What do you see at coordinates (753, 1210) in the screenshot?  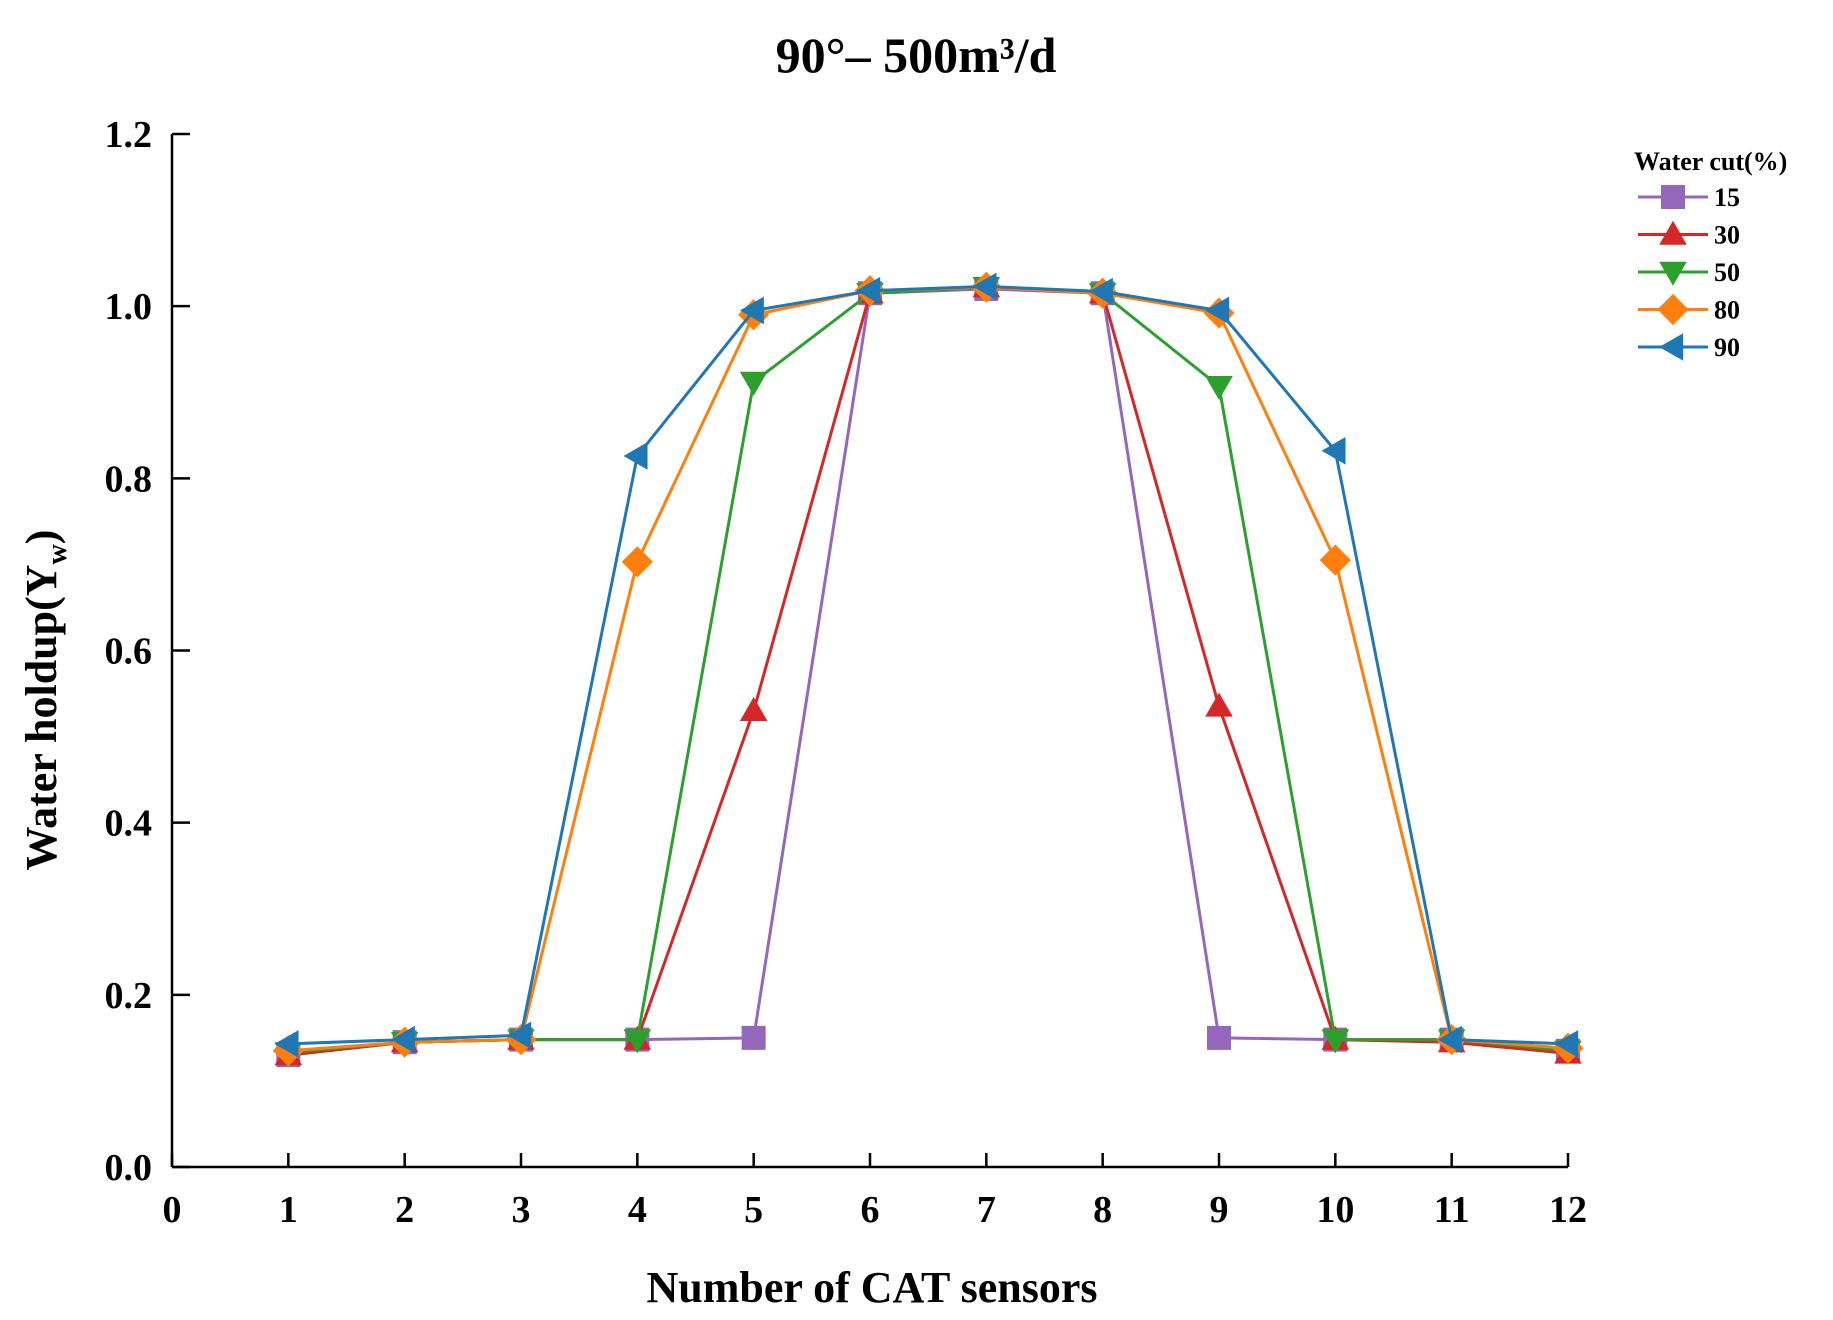 I see `x-tick-label: 5` at bounding box center [753, 1210].